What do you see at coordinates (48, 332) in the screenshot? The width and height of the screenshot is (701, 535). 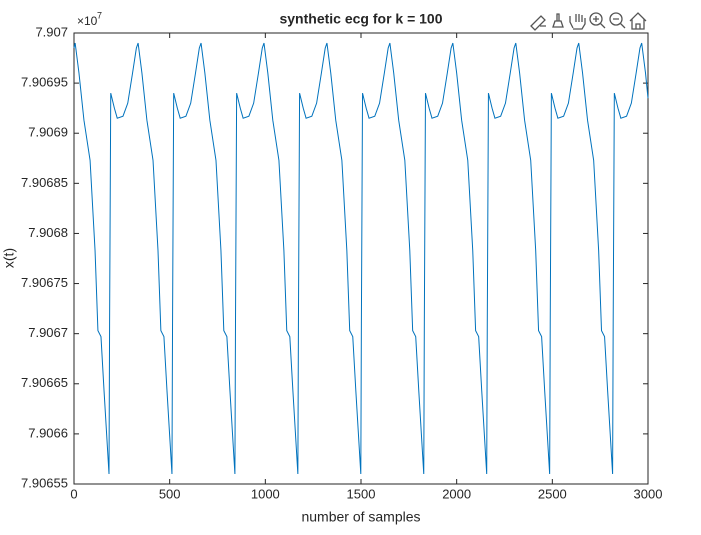 I see `y-tick-label: 7.9067` at bounding box center [48, 332].